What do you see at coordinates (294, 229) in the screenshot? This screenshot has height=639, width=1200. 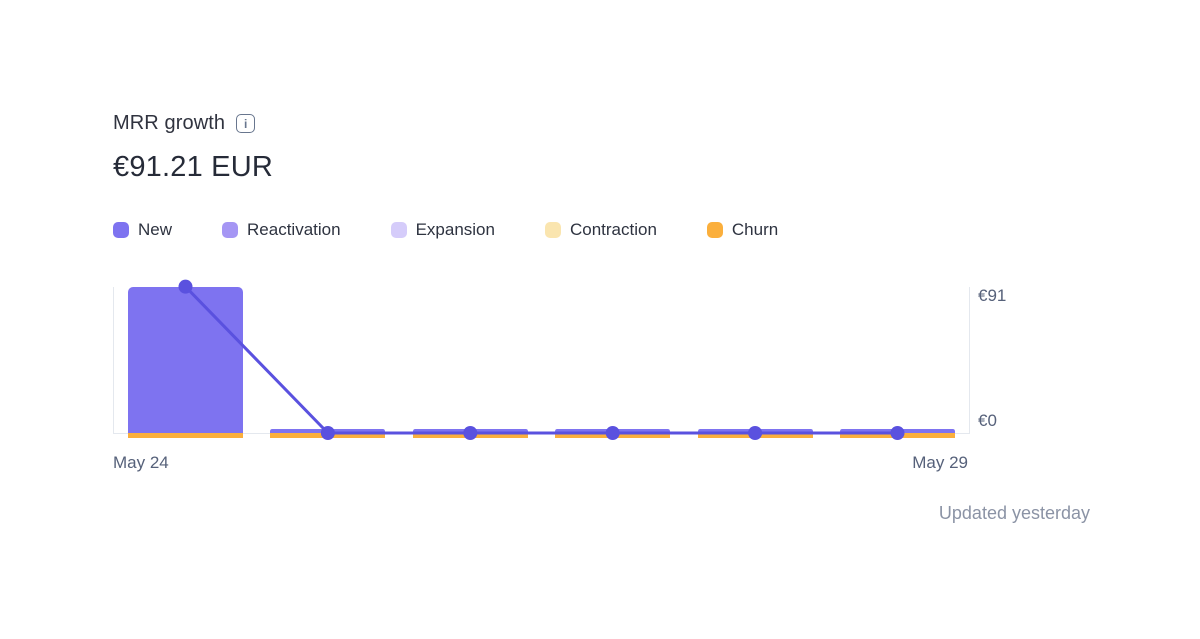 I see `legend-label: Reactivation` at bounding box center [294, 229].